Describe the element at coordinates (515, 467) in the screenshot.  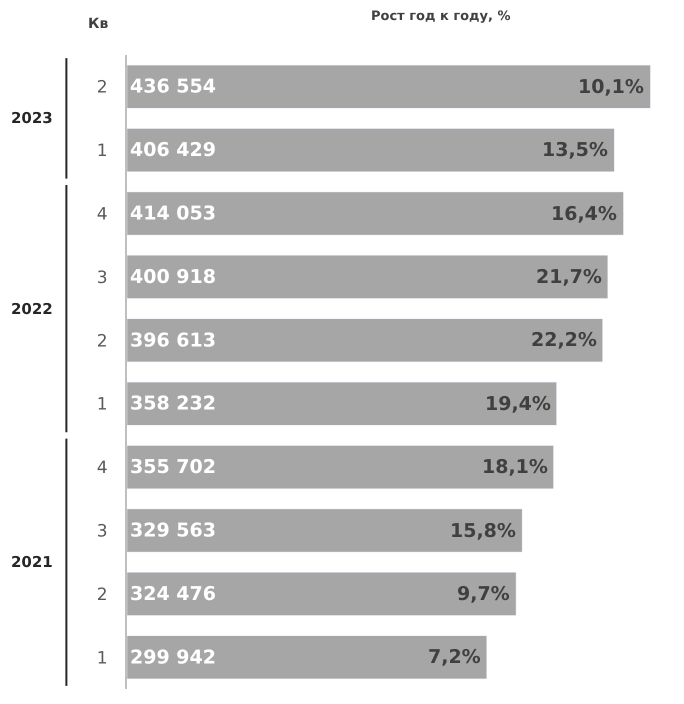
I see `annotation: 18,1%` at that location.